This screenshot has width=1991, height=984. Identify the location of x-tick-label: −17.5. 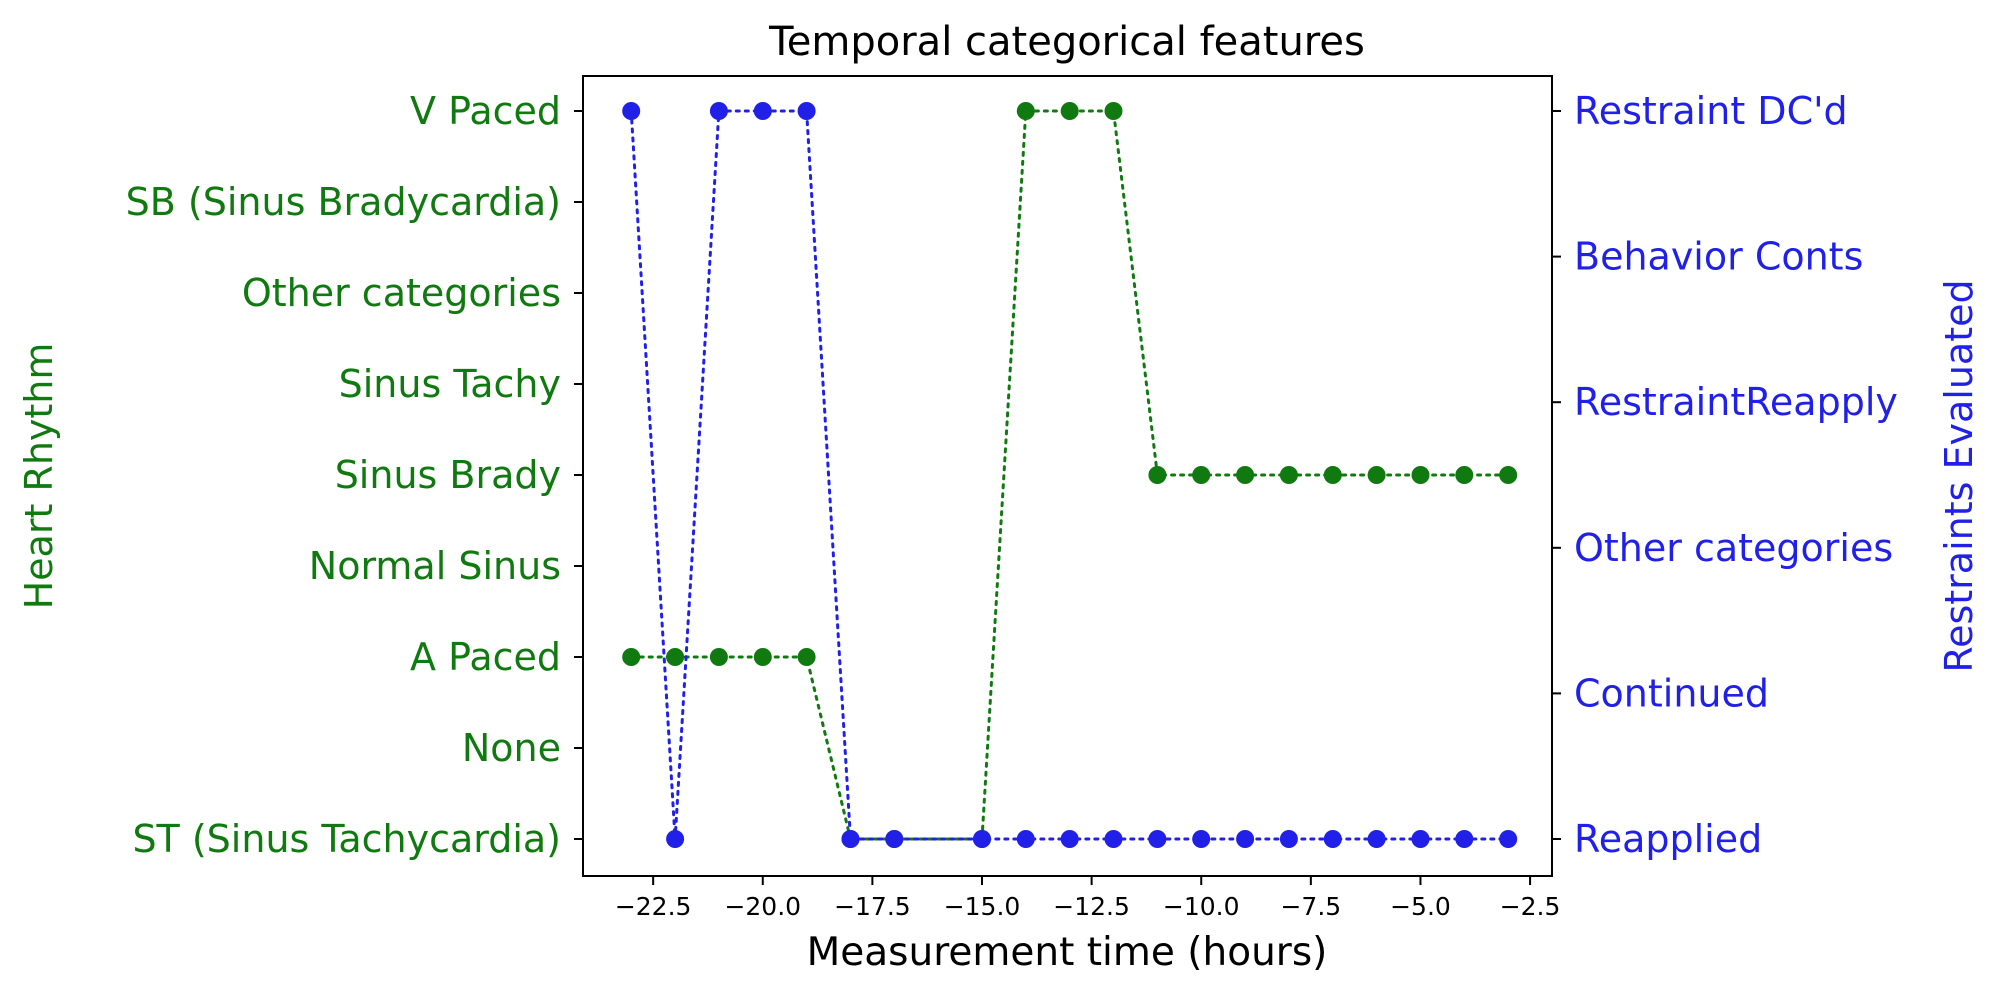
(872, 906).